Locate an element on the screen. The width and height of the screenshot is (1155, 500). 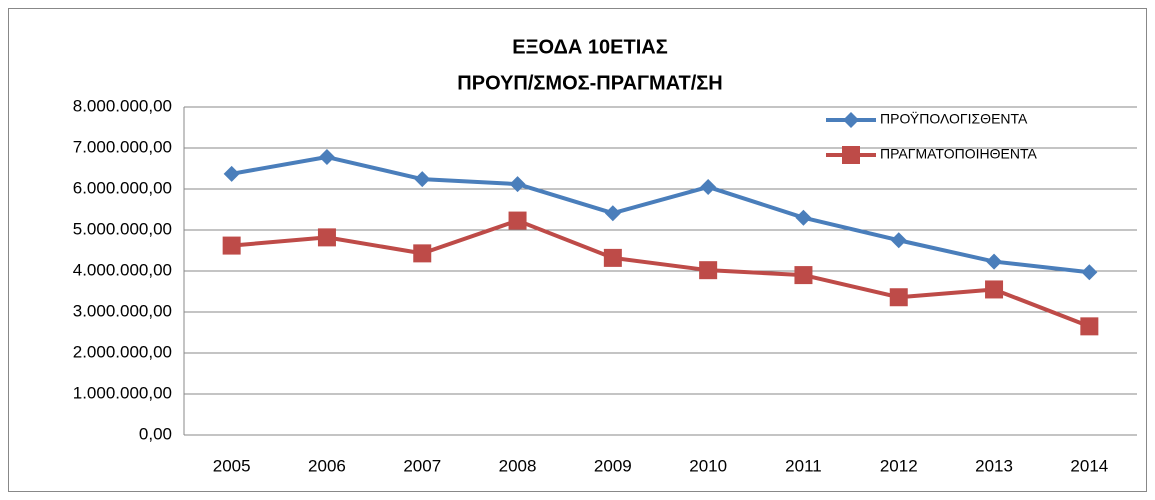
x-tick-label: 2014 is located at coordinates (1089, 465).